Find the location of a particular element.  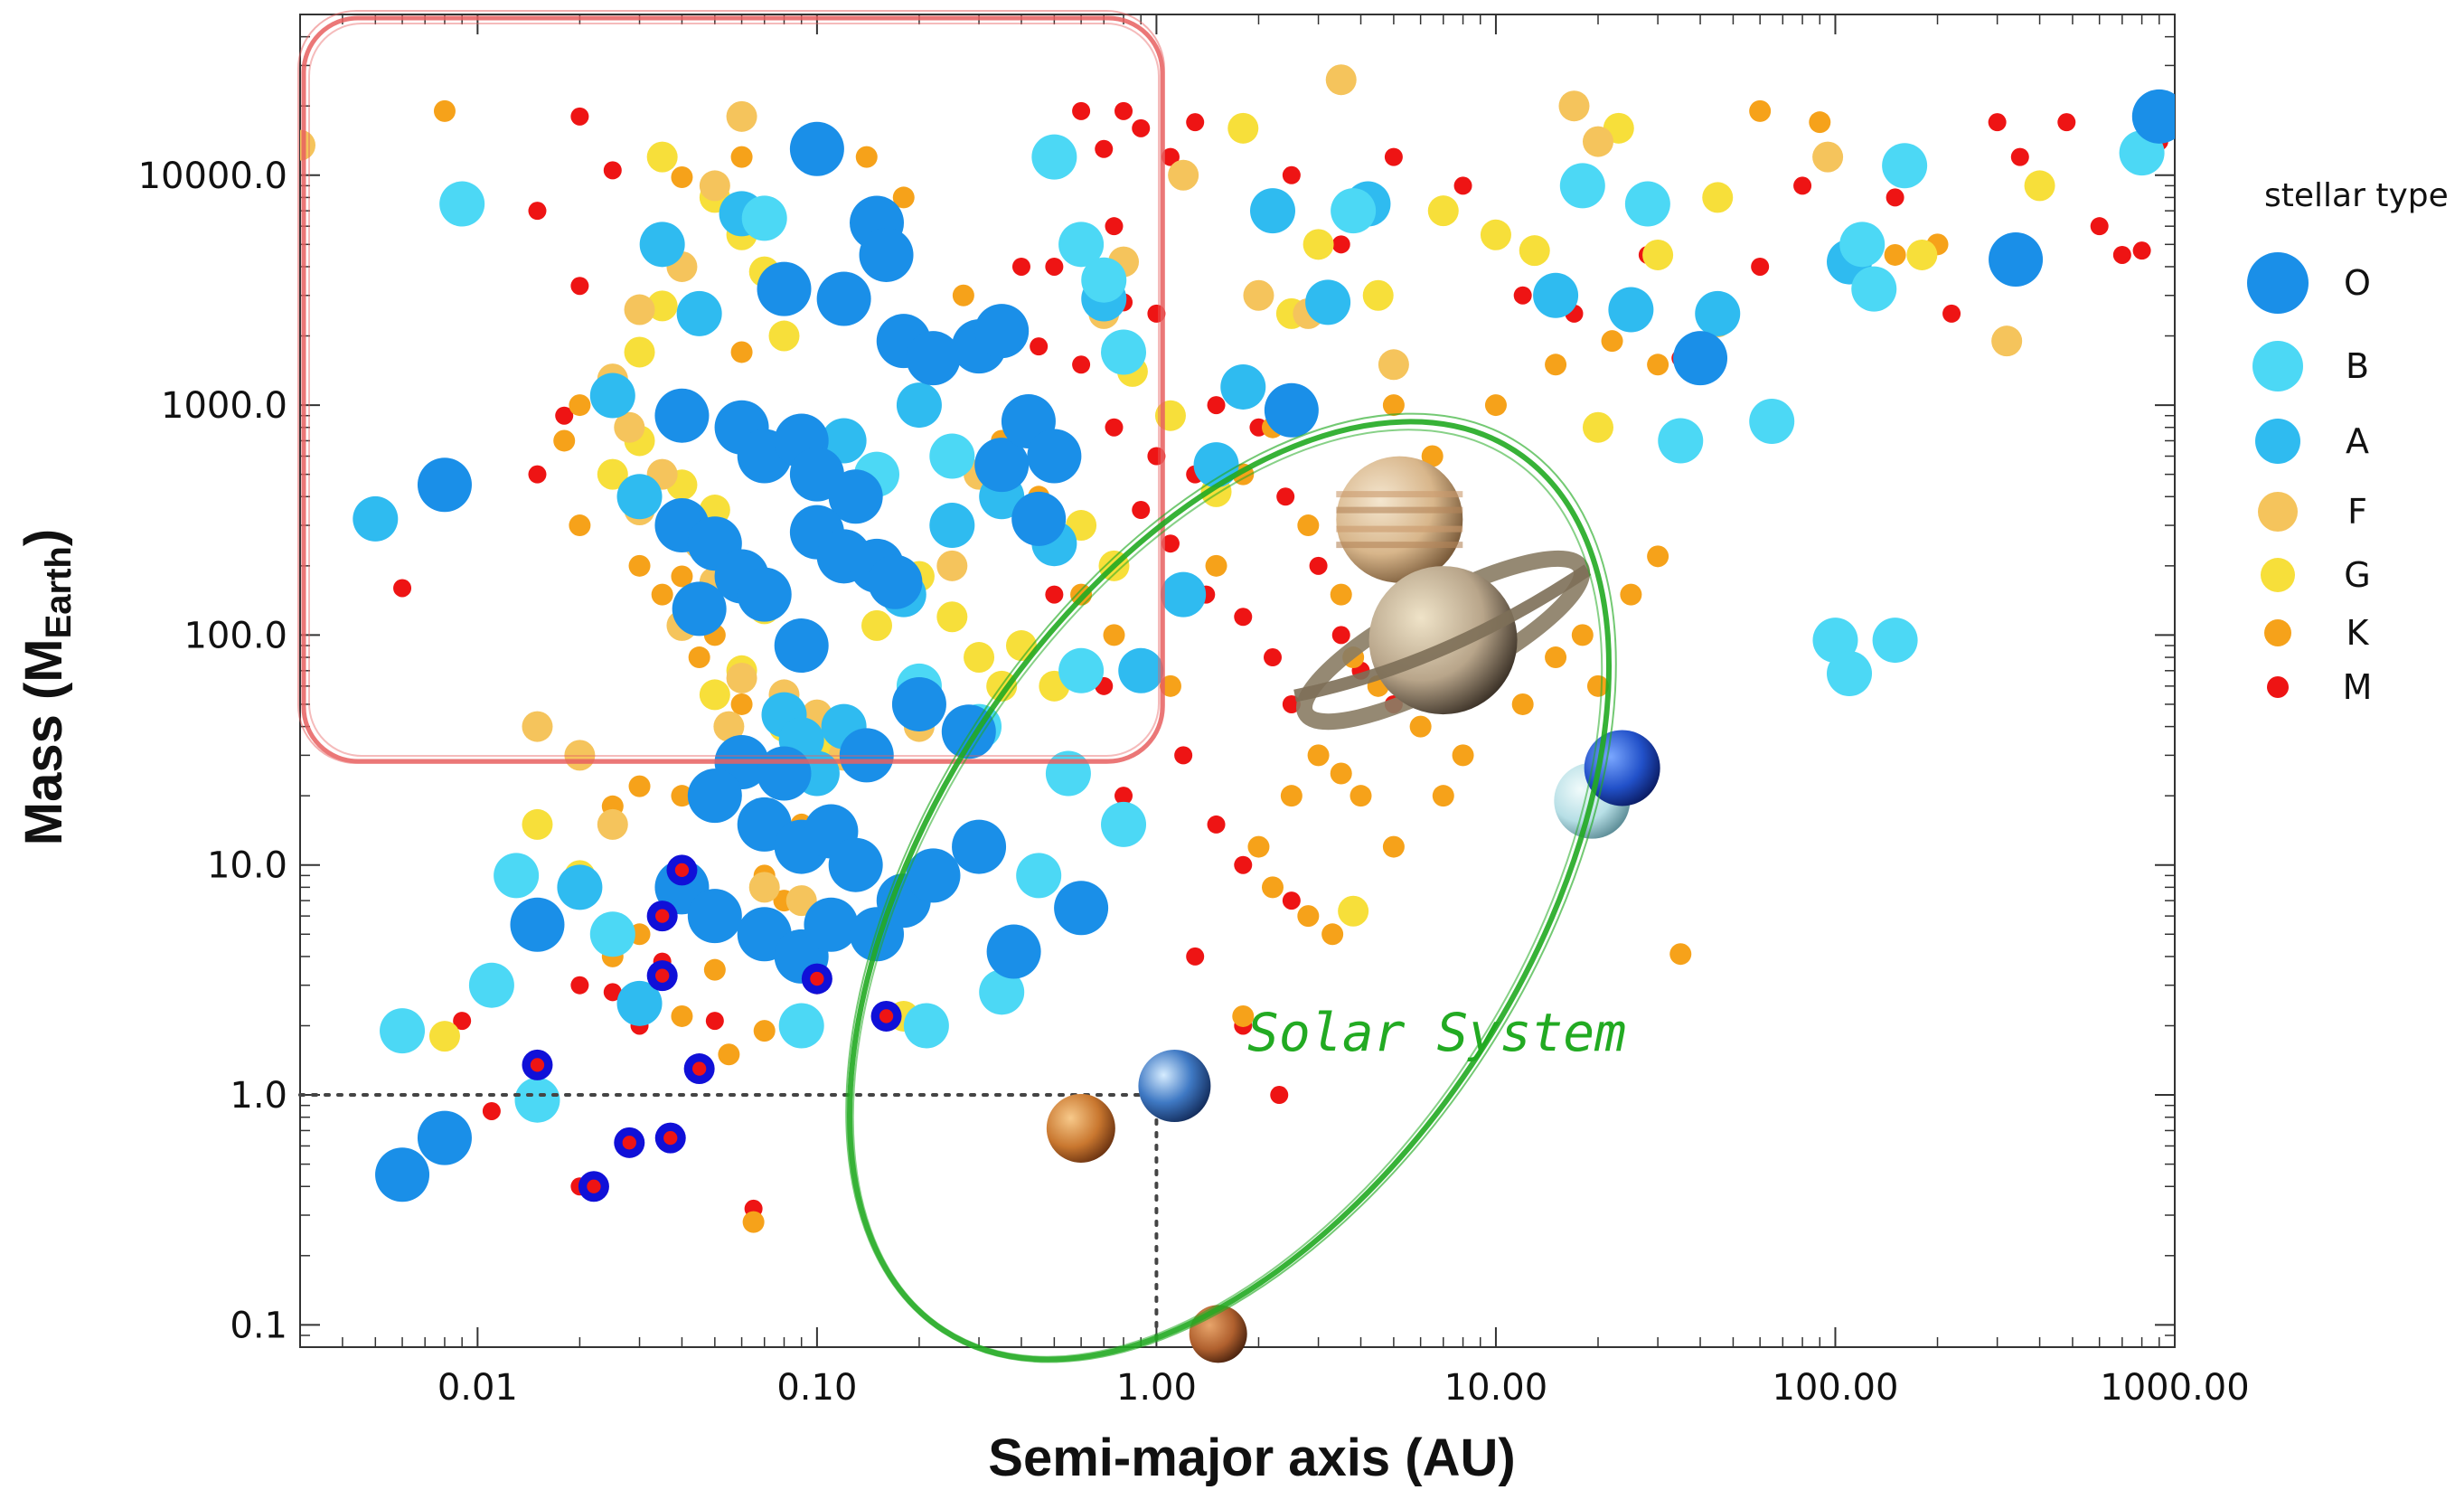

legend-marker-M is located at coordinates (2278, 687).